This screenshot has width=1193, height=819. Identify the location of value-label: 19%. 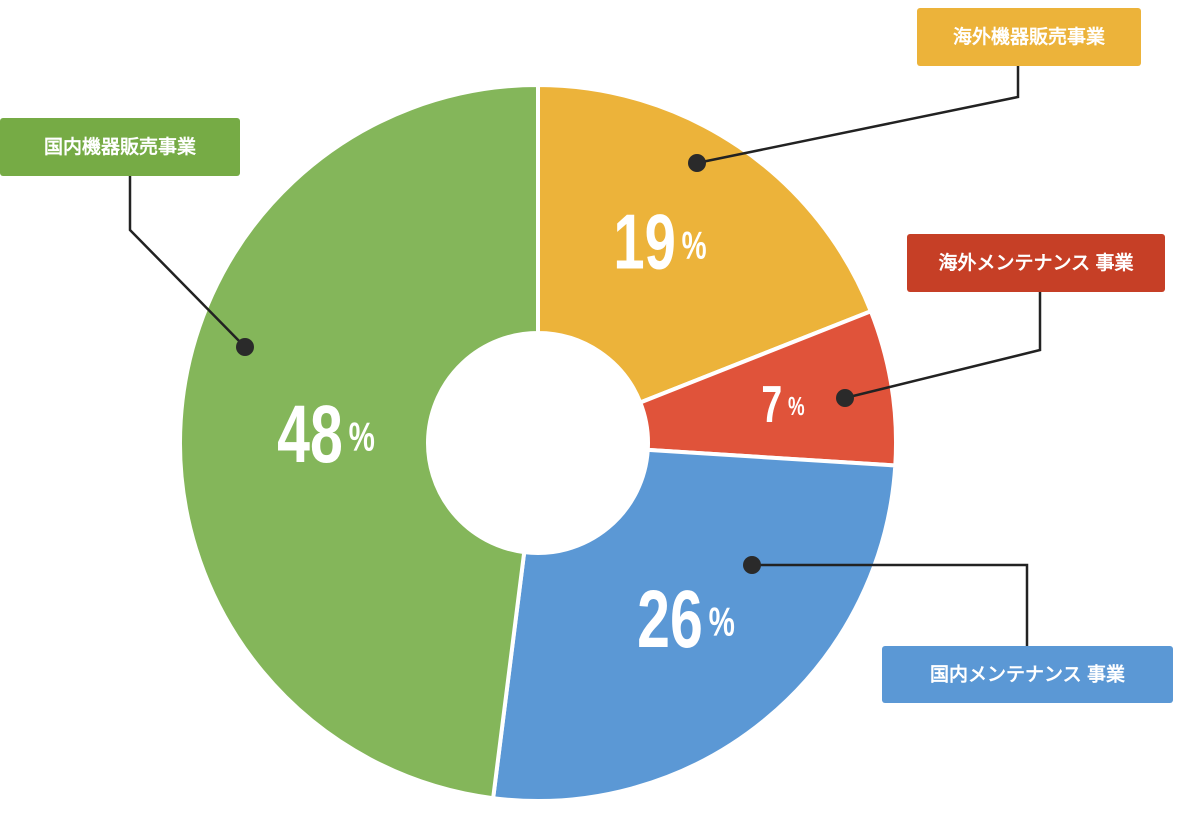
(659, 242).